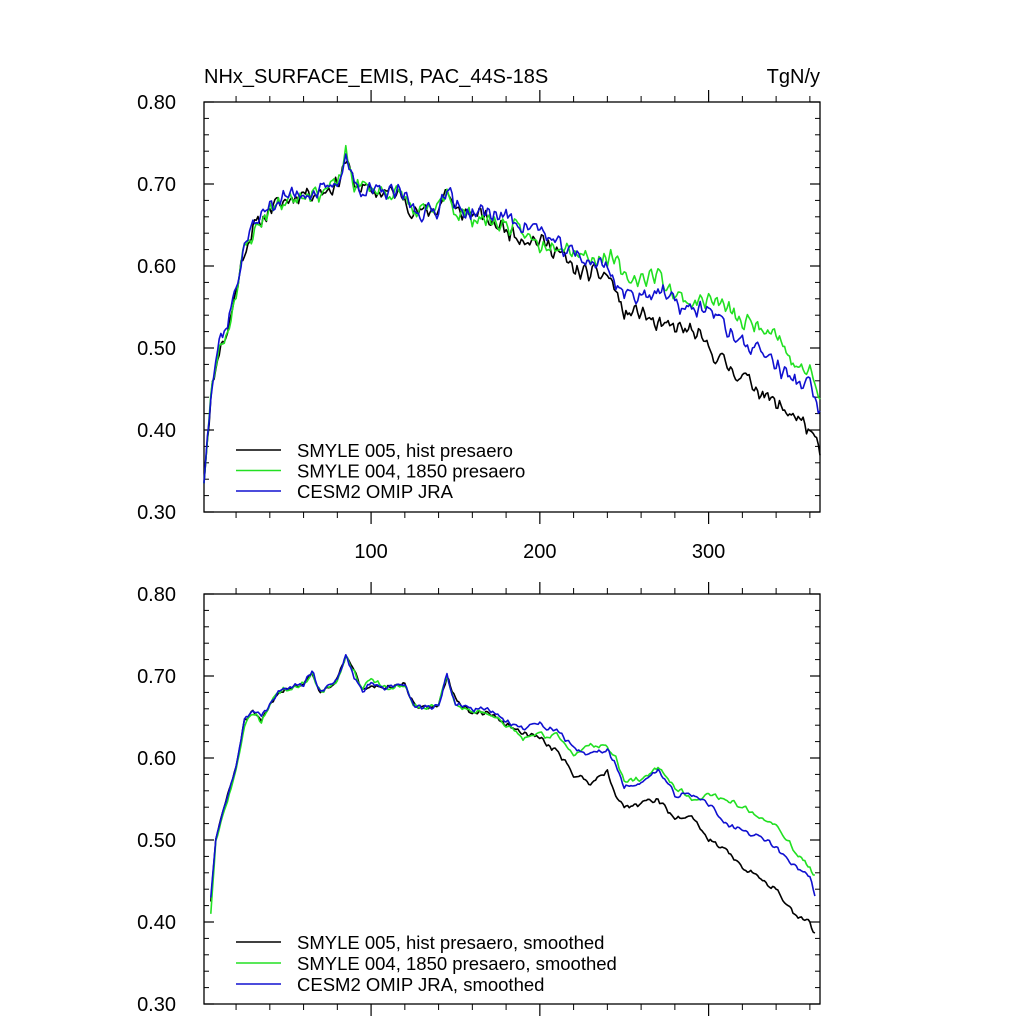 This screenshot has width=1024, height=1024. Describe the element at coordinates (405, 450) in the screenshot. I see `legend-label: SMYLE 005, hist presaero` at that location.